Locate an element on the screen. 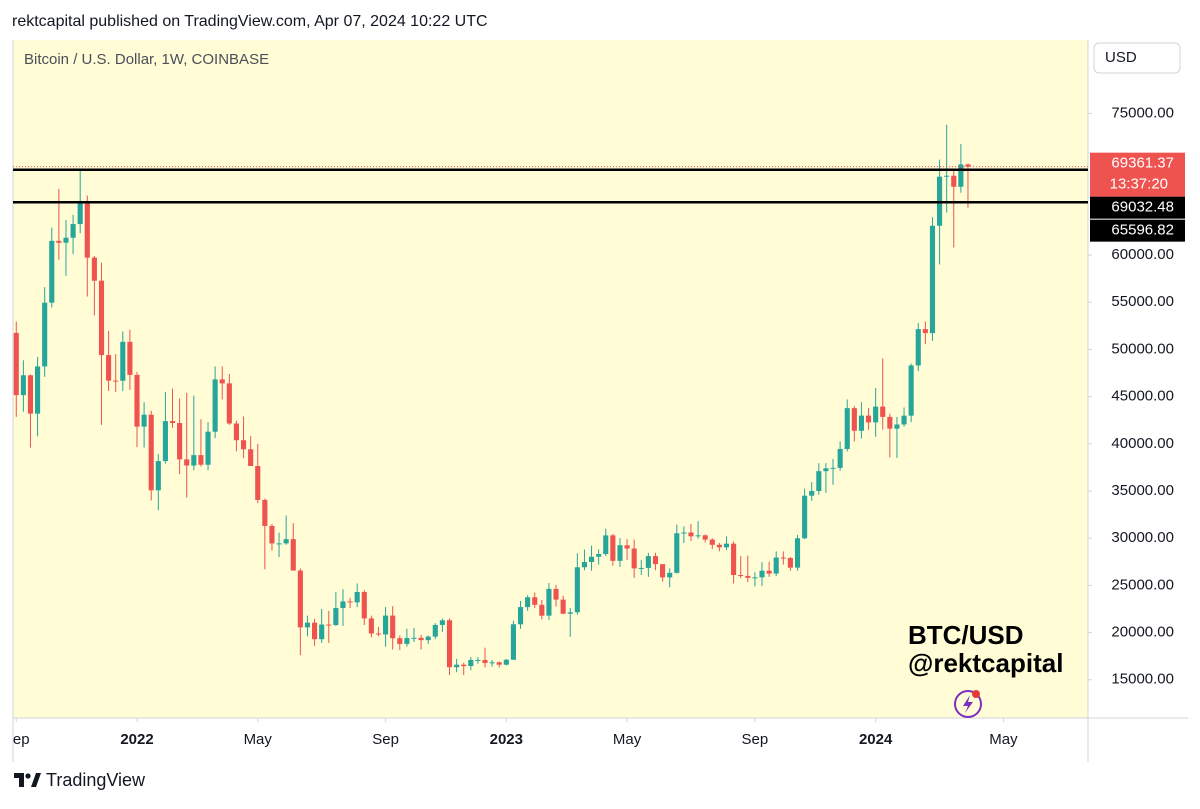  y-tick-label: 15000.00 is located at coordinates (1142, 679).